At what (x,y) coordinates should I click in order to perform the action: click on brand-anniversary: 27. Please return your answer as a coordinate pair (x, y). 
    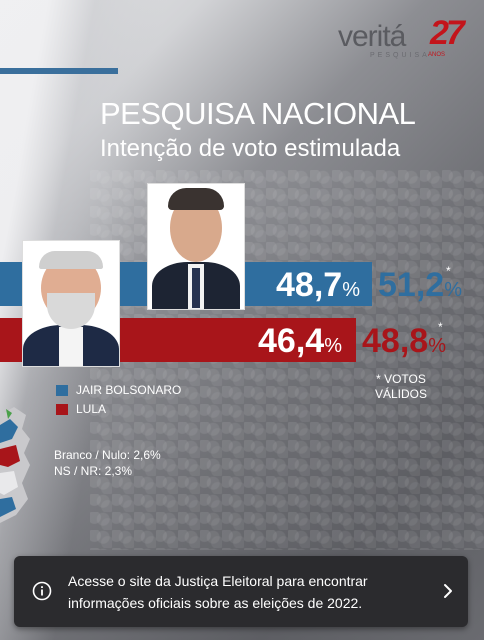
    Looking at the image, I should click on (447, 33).